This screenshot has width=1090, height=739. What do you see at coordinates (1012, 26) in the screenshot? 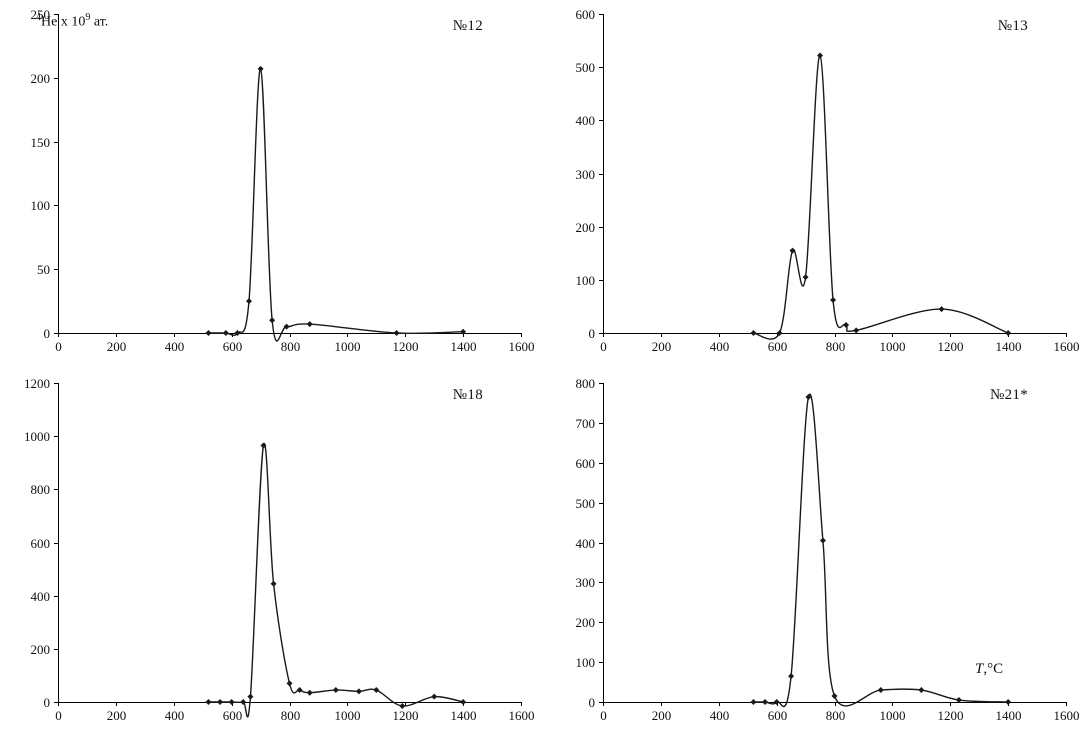
I see `series-label-13: №13` at bounding box center [1012, 26].